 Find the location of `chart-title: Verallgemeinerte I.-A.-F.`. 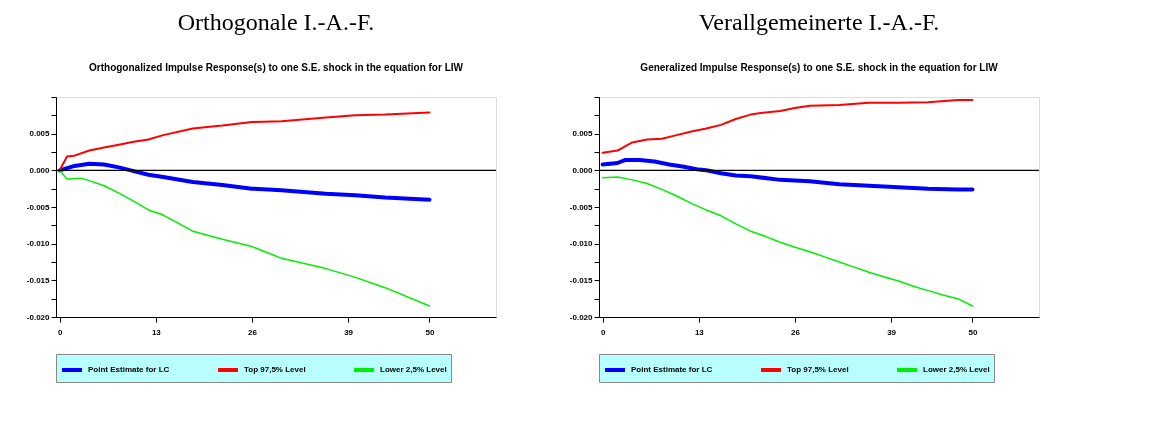

chart-title: Verallgemeinerte I.-A.-F. is located at coordinates (819, 22).